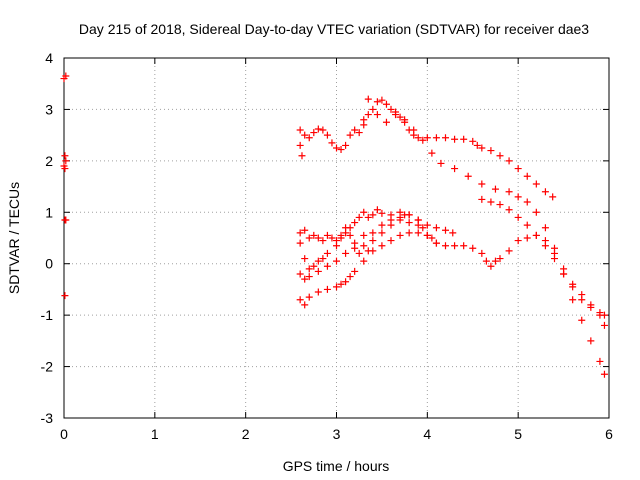 This screenshot has width=640, height=480. I want to click on x-tick-label: 0, so click(64, 434).